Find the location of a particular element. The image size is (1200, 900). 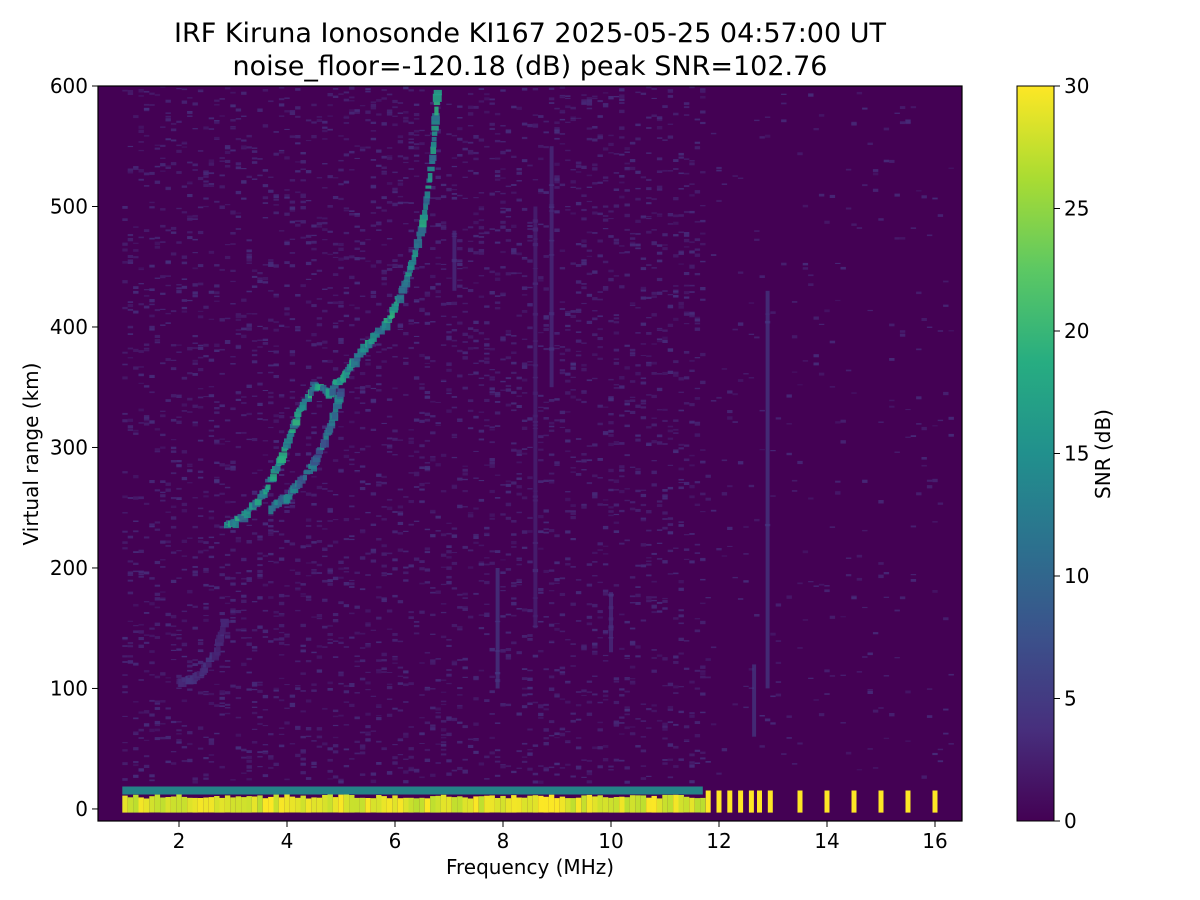

high-frequency-line is located at coordinates (854, 801).